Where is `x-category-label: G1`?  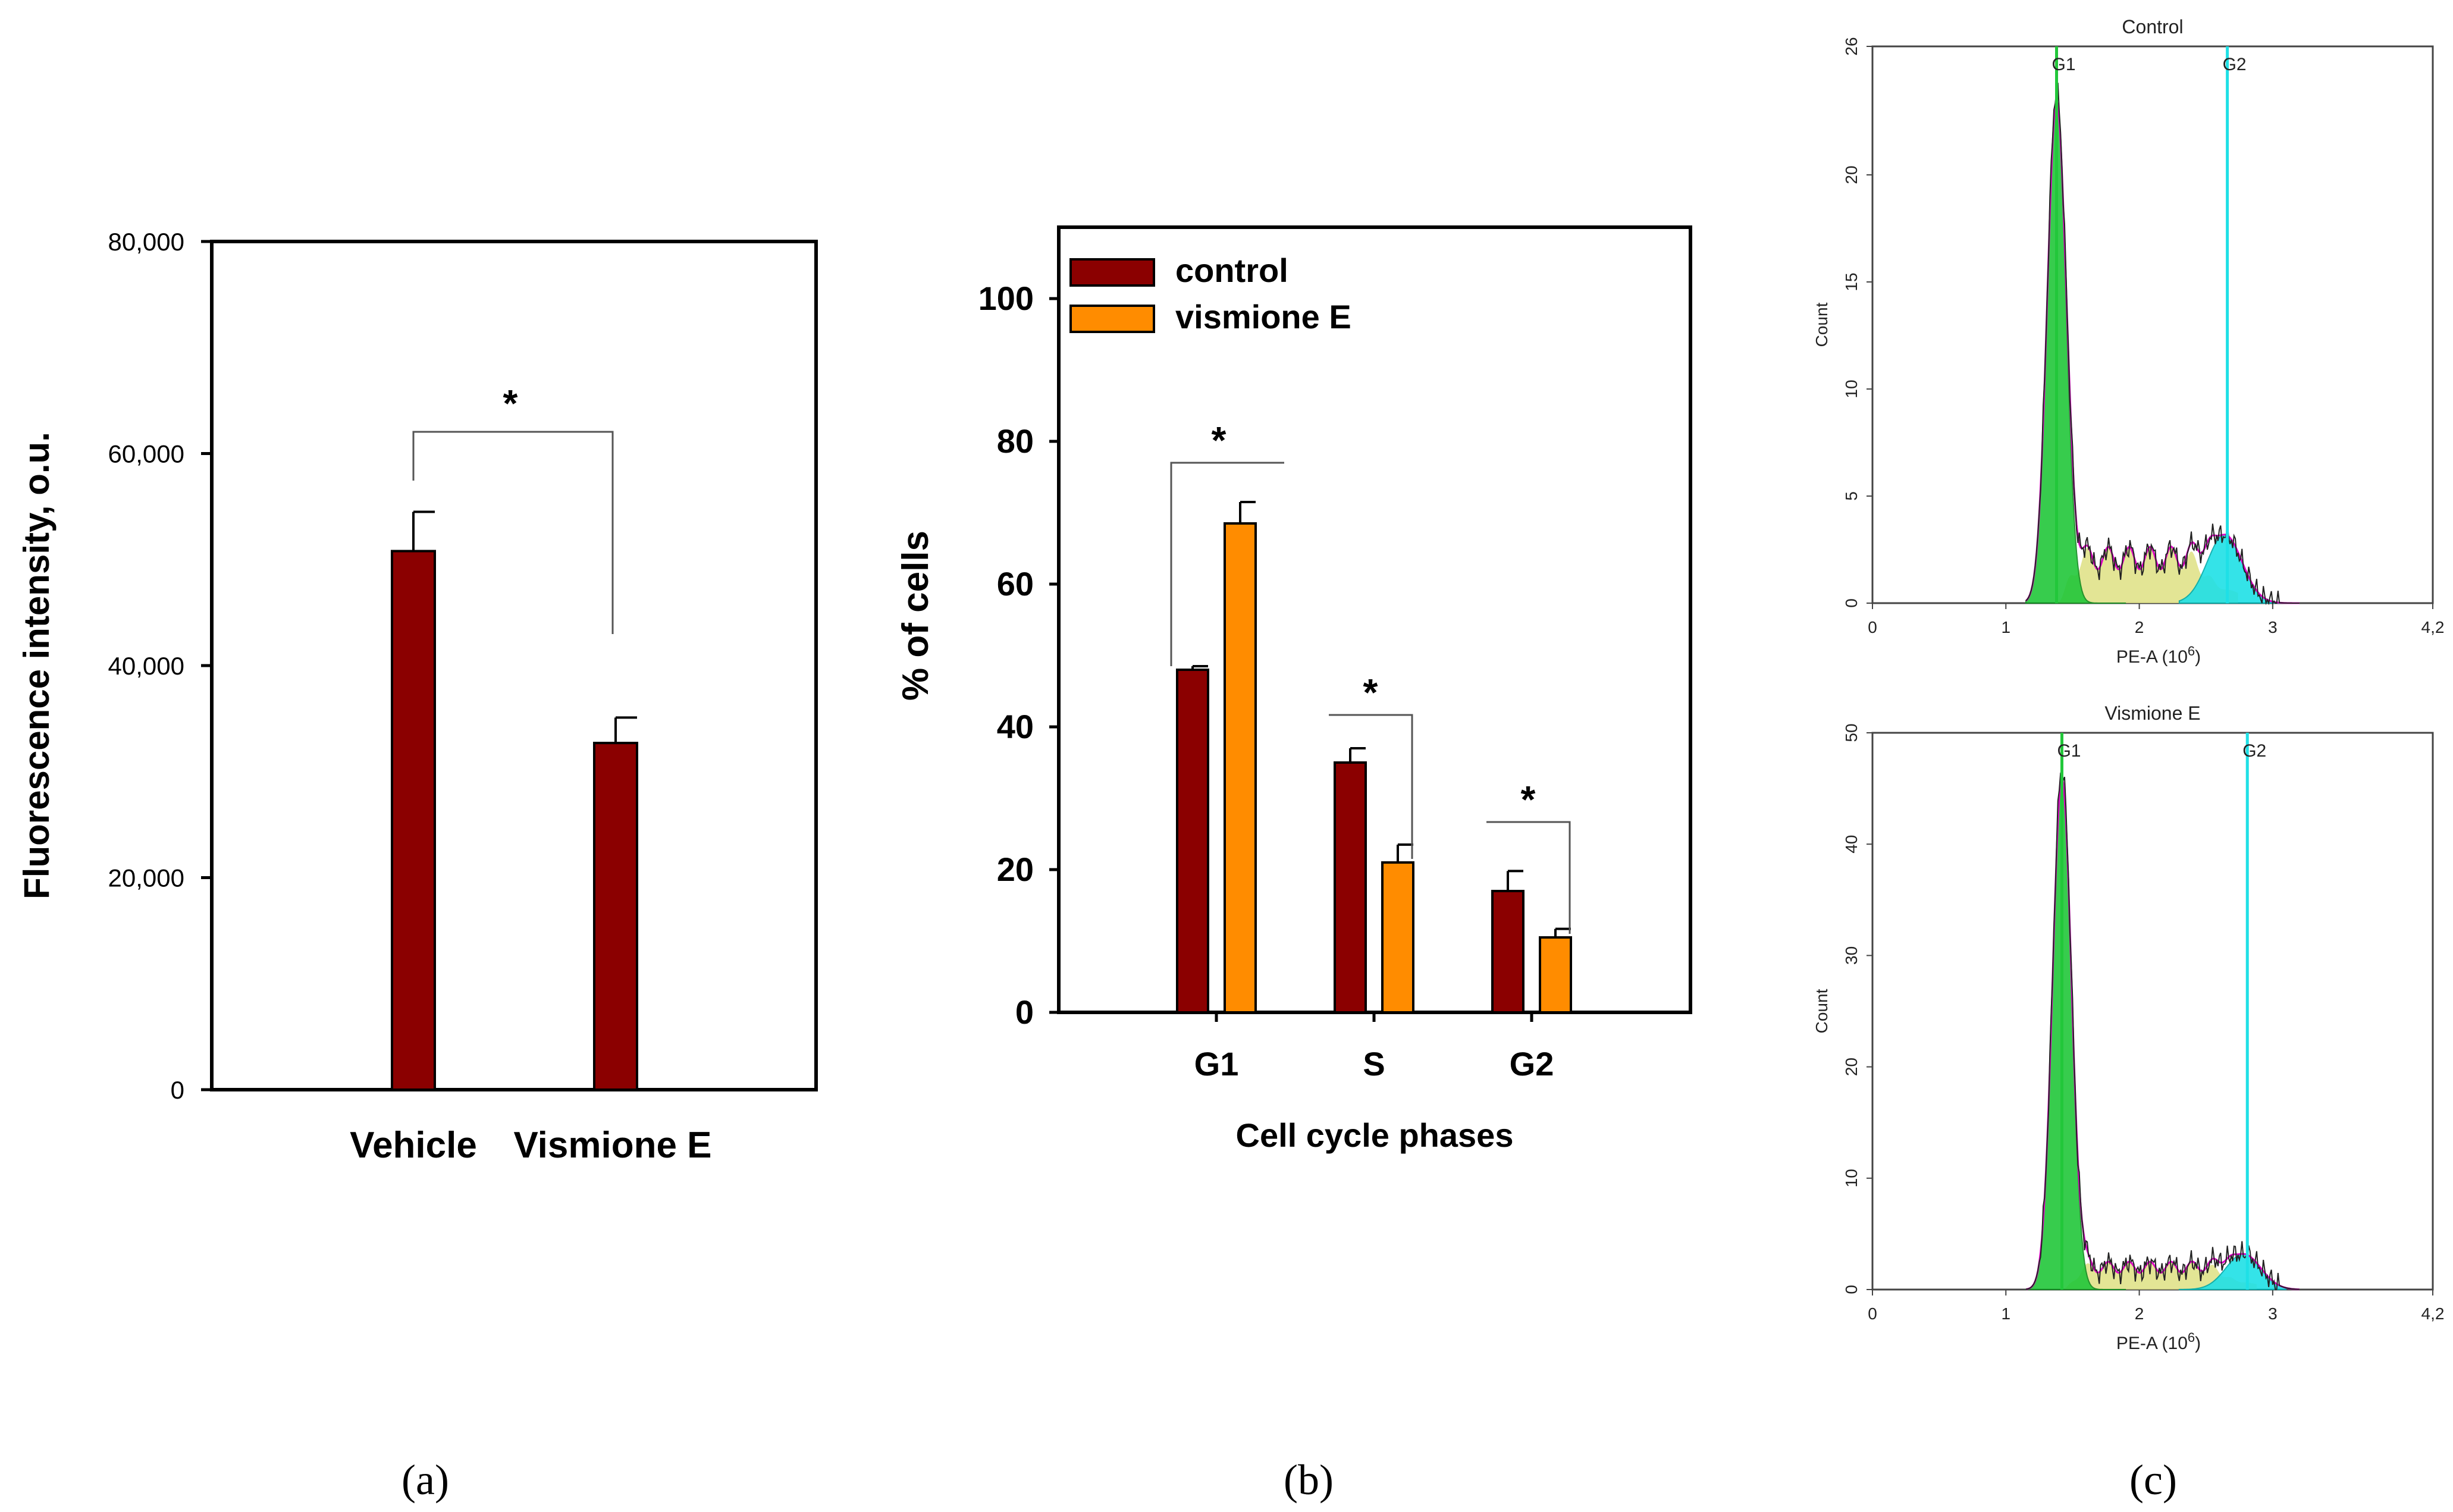
x-category-label: G1 is located at coordinates (1216, 1064).